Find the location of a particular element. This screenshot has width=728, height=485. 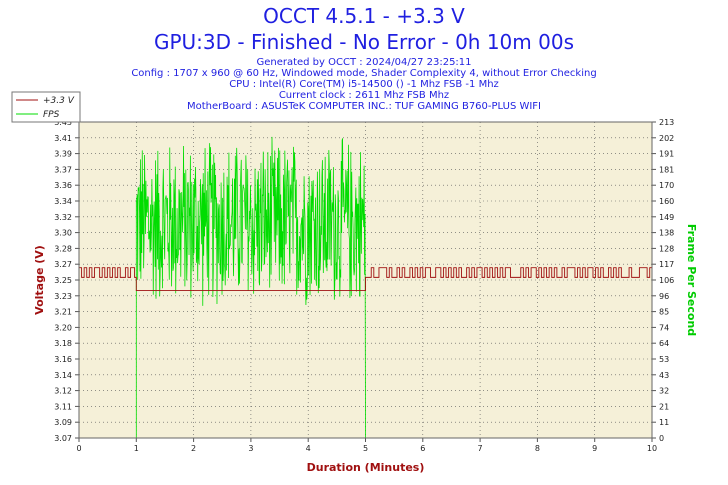

y-tick-label: 3.30 is located at coordinates (63, 233).